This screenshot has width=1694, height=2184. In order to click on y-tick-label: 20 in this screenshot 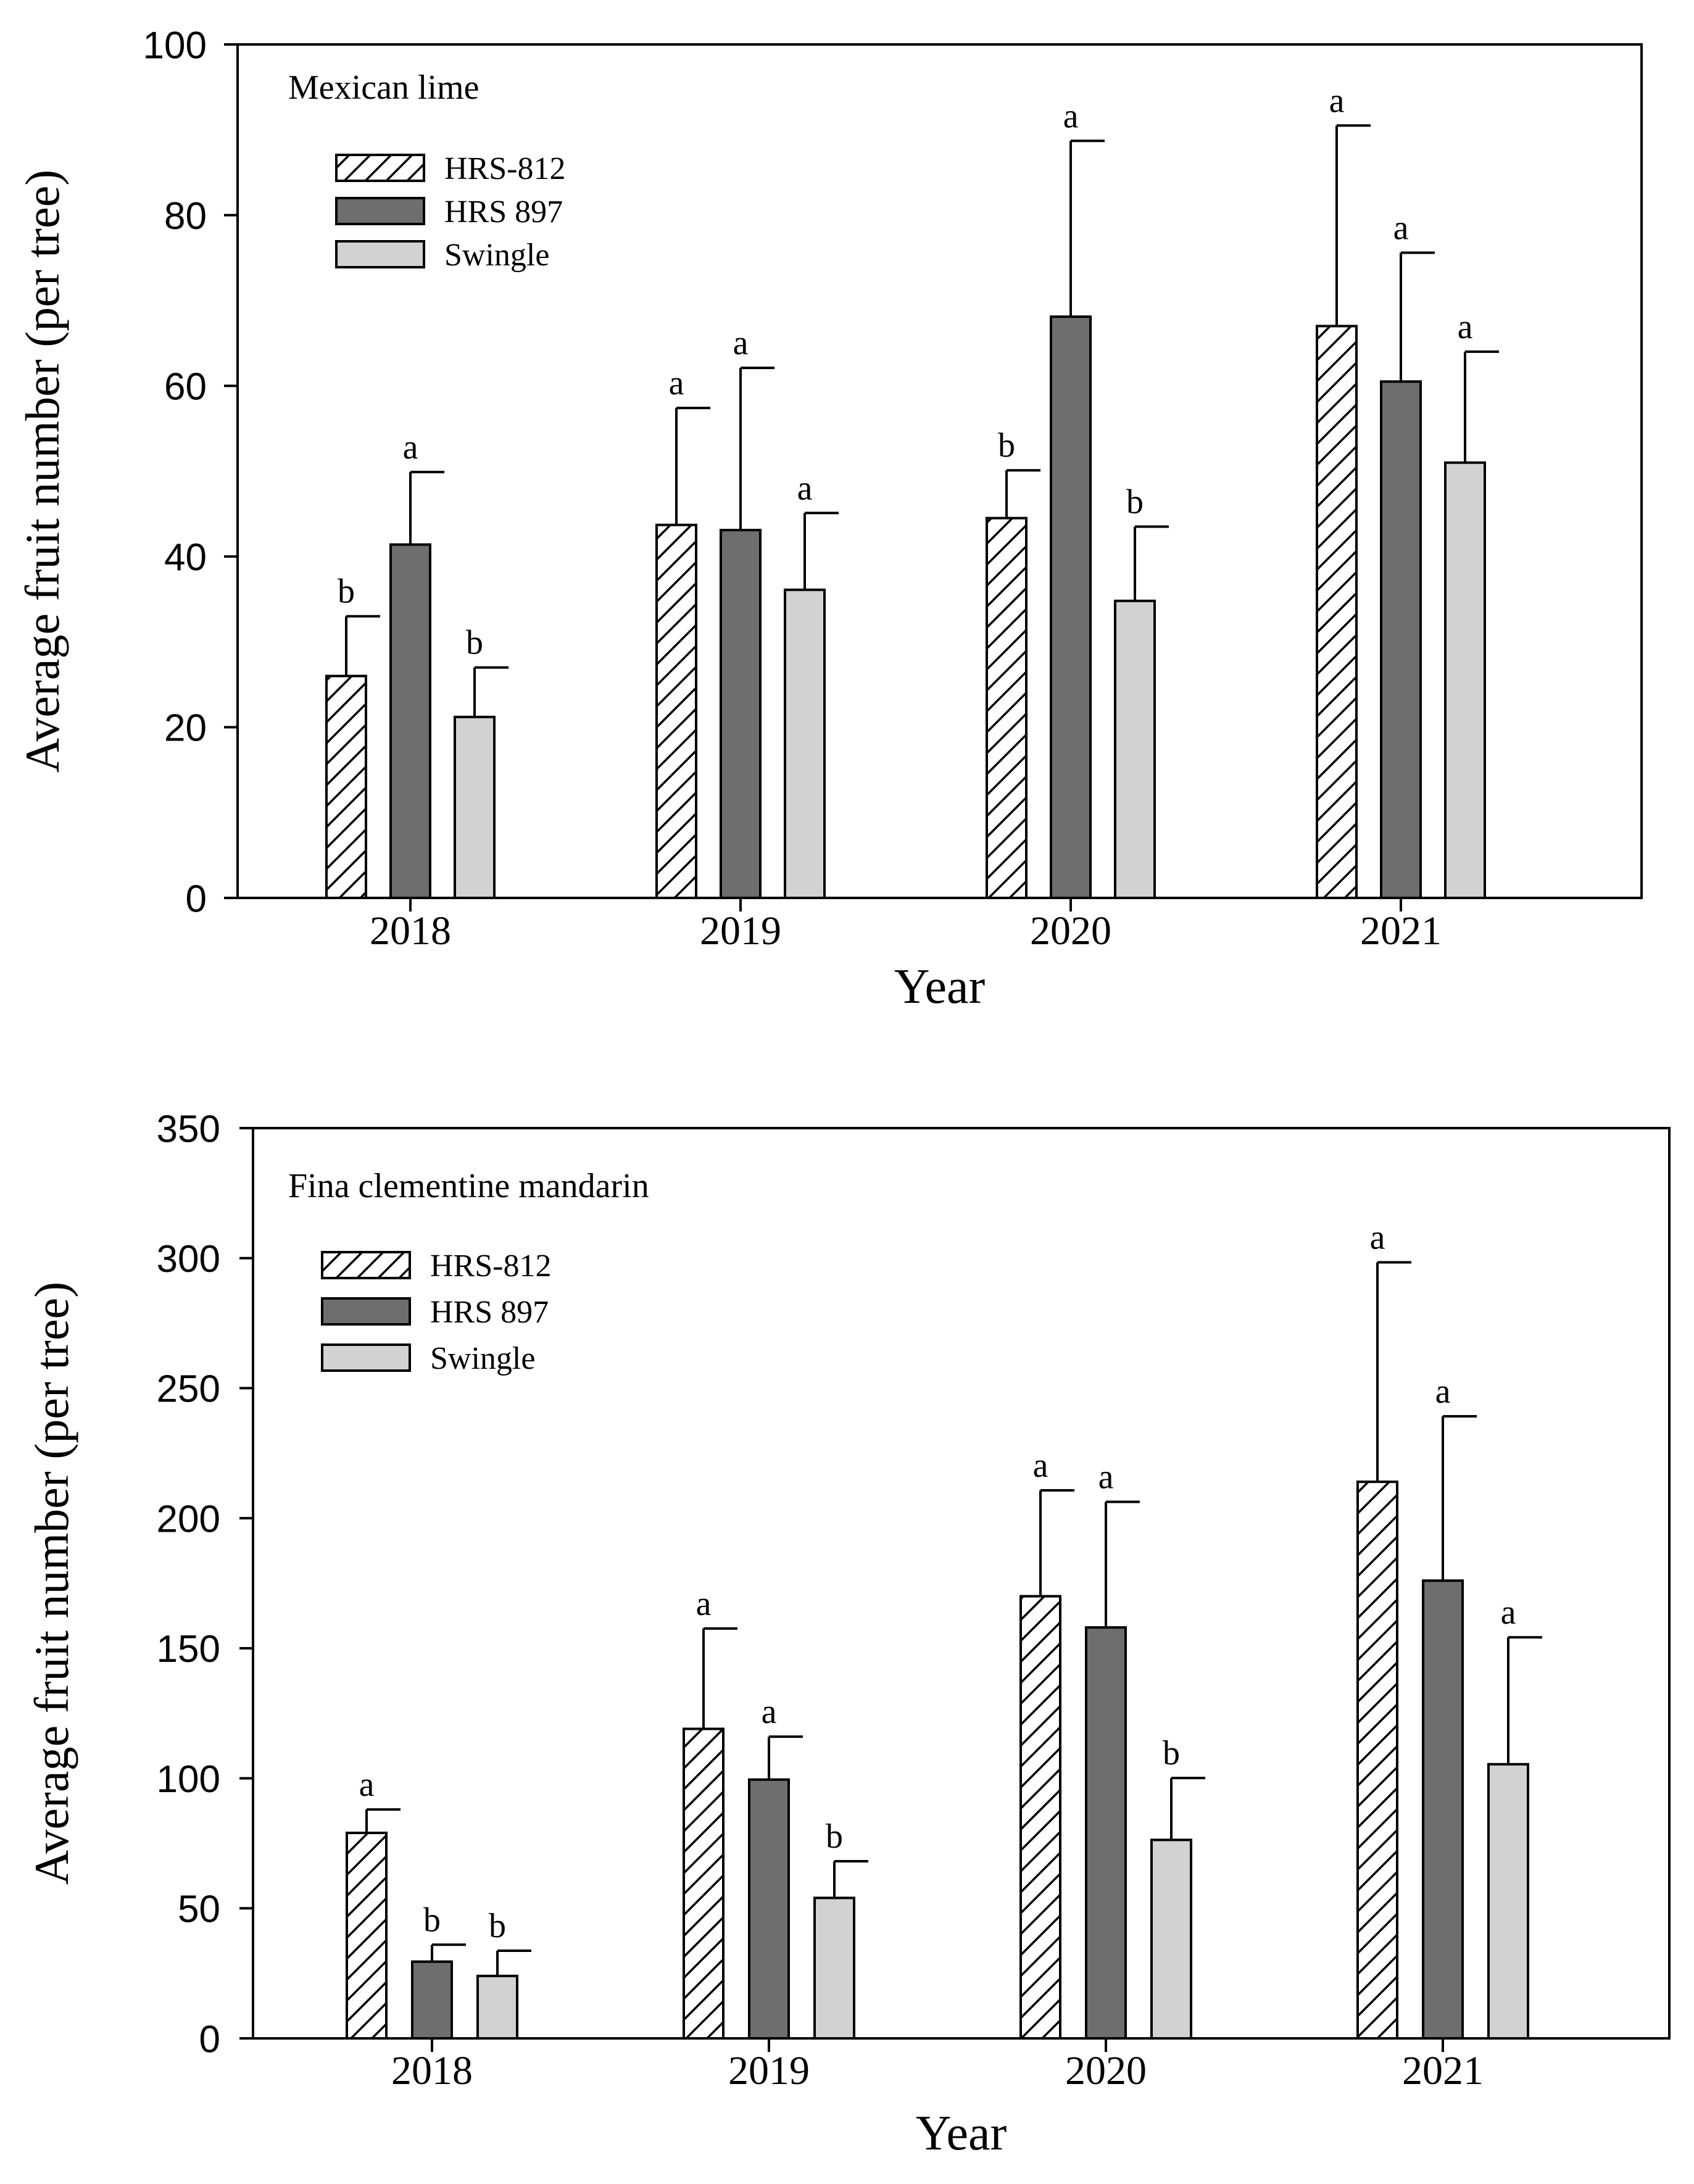, I will do `click(185, 729)`.